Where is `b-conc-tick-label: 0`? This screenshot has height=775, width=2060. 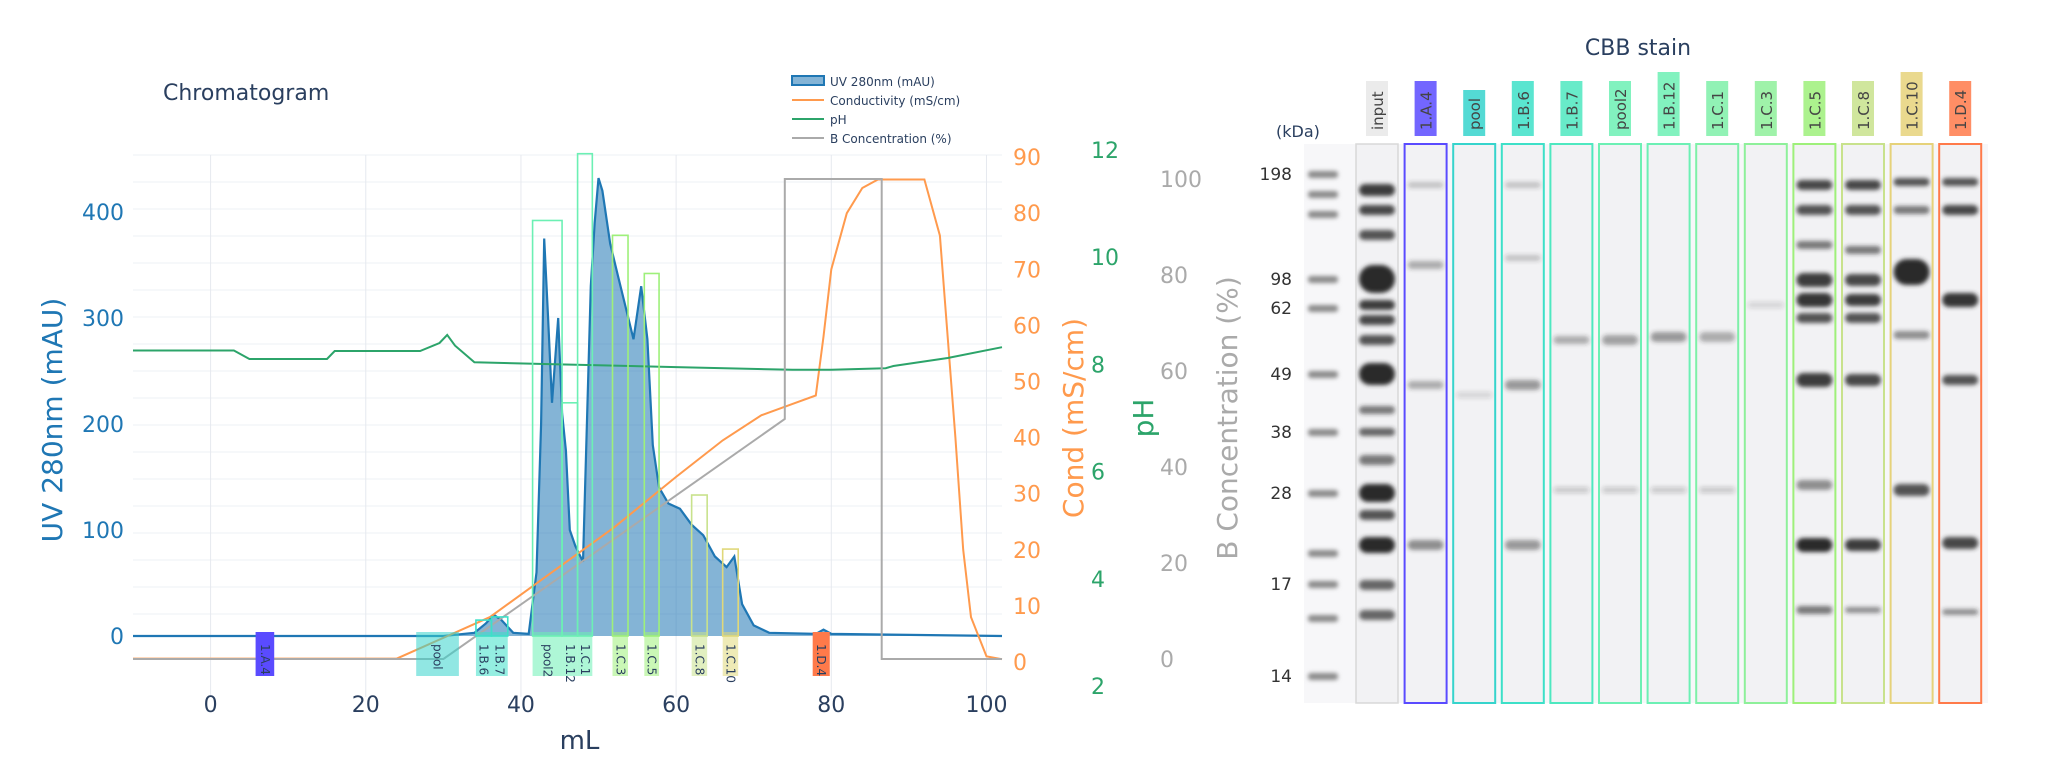 b-conc-tick-label: 0 is located at coordinates (1167, 660).